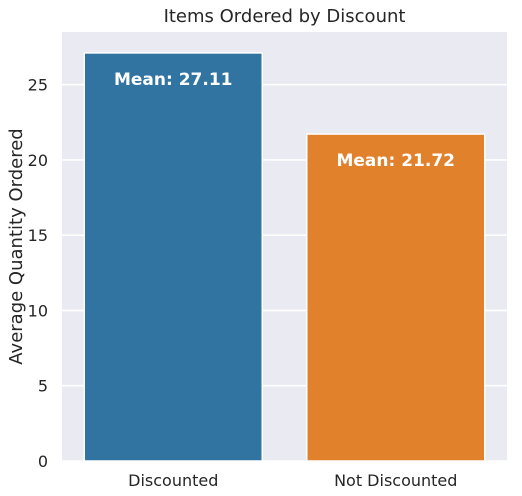 The image size is (522, 496). I want to click on x-tick-label: Discounted, so click(173, 480).